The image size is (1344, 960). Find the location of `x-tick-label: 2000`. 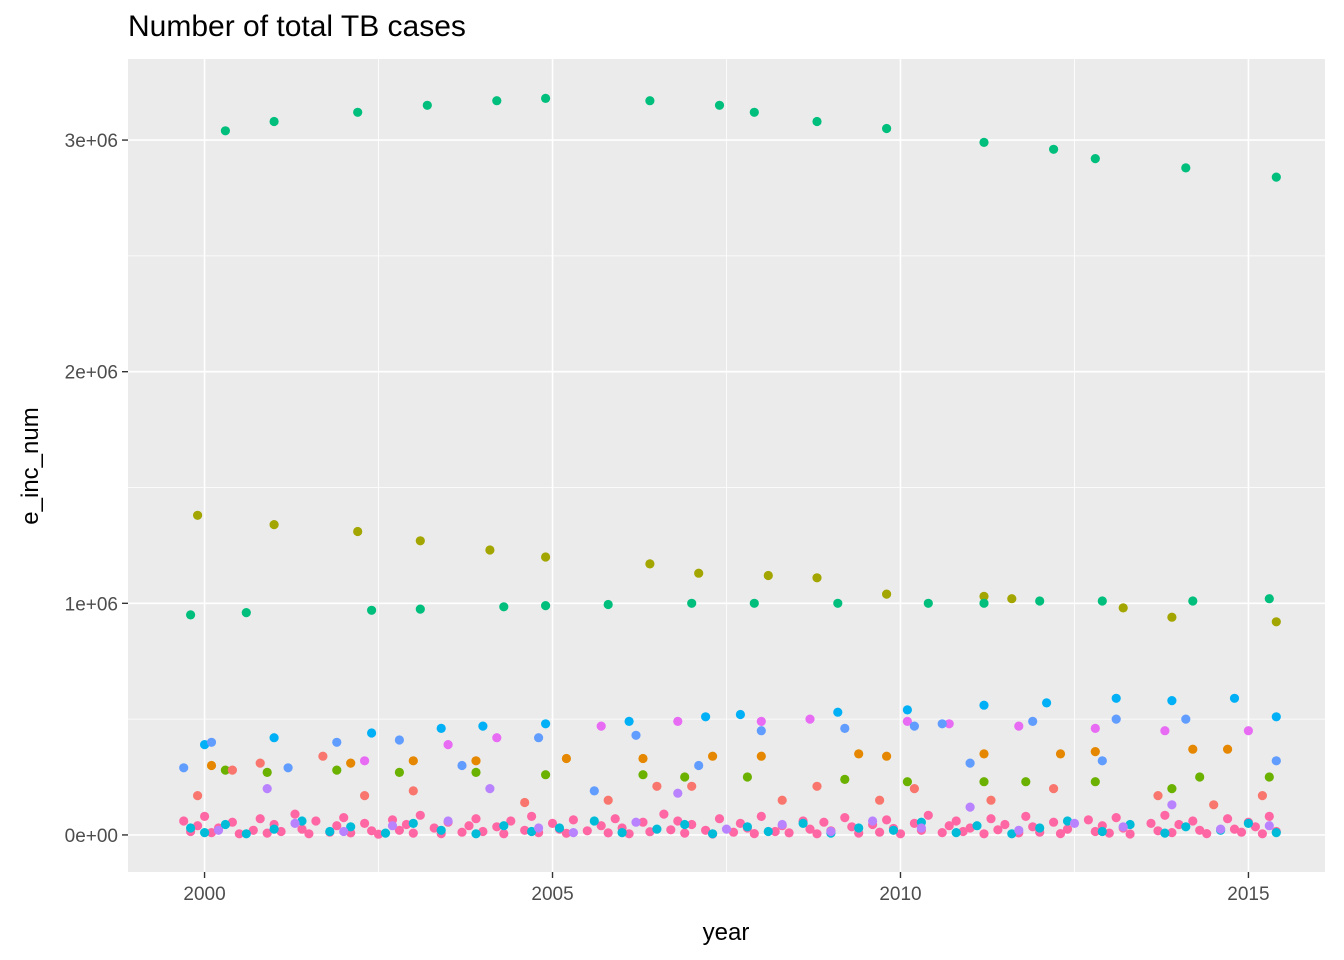

x-tick-label: 2000 is located at coordinates (204, 894).